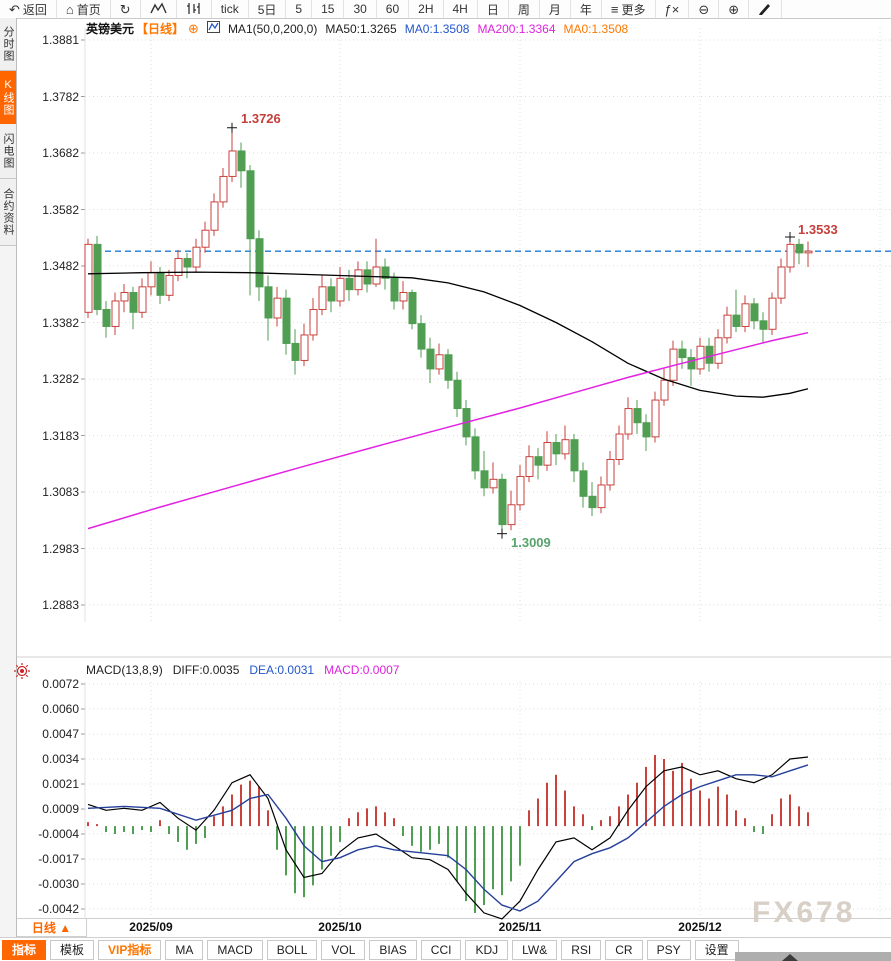 The width and height of the screenshot is (891, 961). What do you see at coordinates (184, 949) in the screenshot?
I see `indicator-button-MA: MA` at bounding box center [184, 949].